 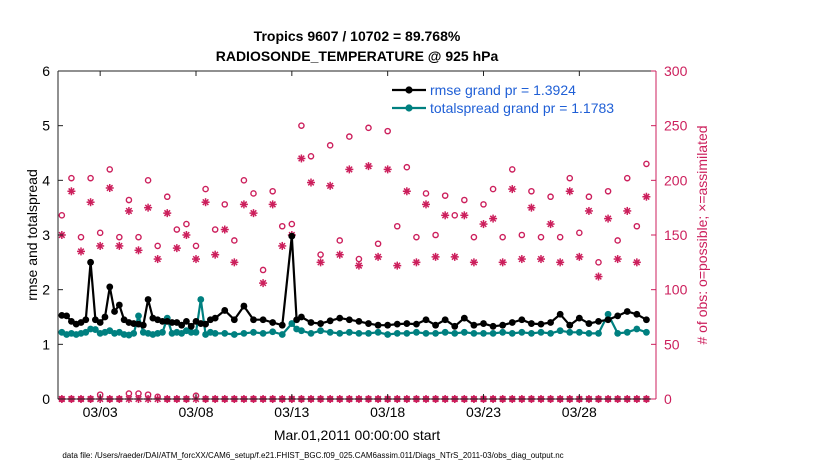 I want to click on left-tick-label: 6, so click(x=46, y=71).